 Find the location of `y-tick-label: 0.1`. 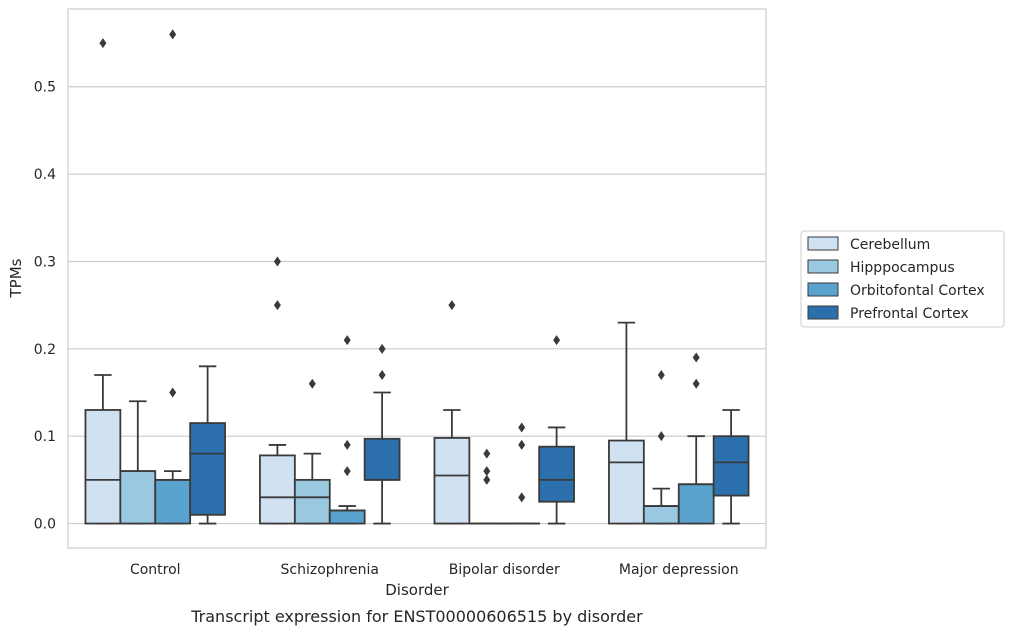

y-tick-label: 0.1 is located at coordinates (45, 437).